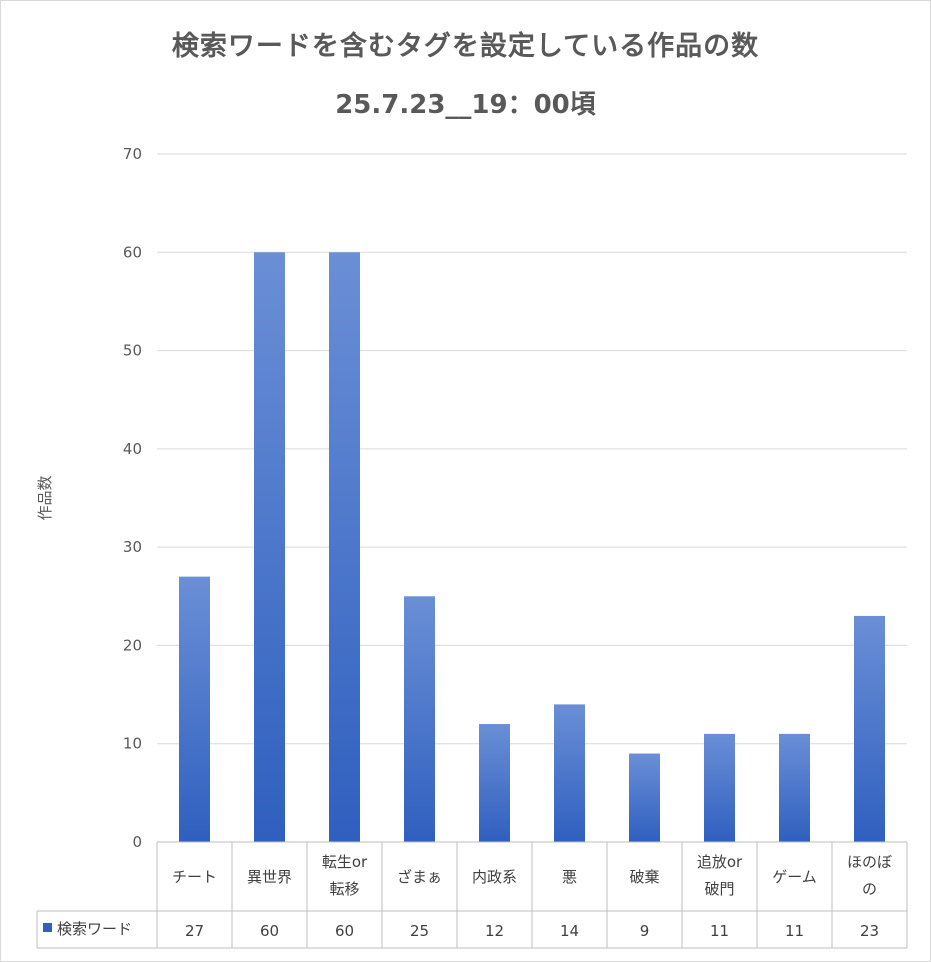  Describe the element at coordinates (137, 842) in the screenshot. I see `y-tick-label: 0` at that location.